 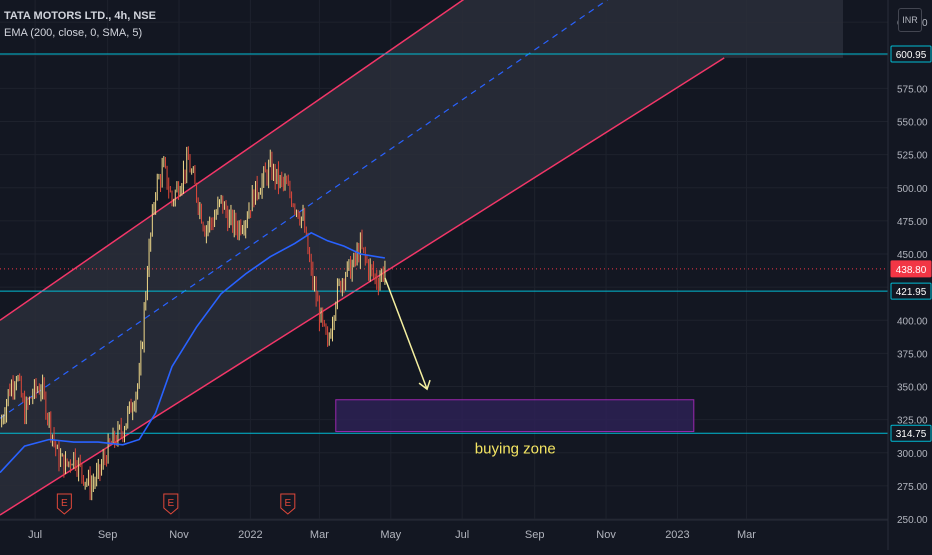 I want to click on indicator-title: EMA (200, close, 0, SMA, 5), so click(x=73, y=33).